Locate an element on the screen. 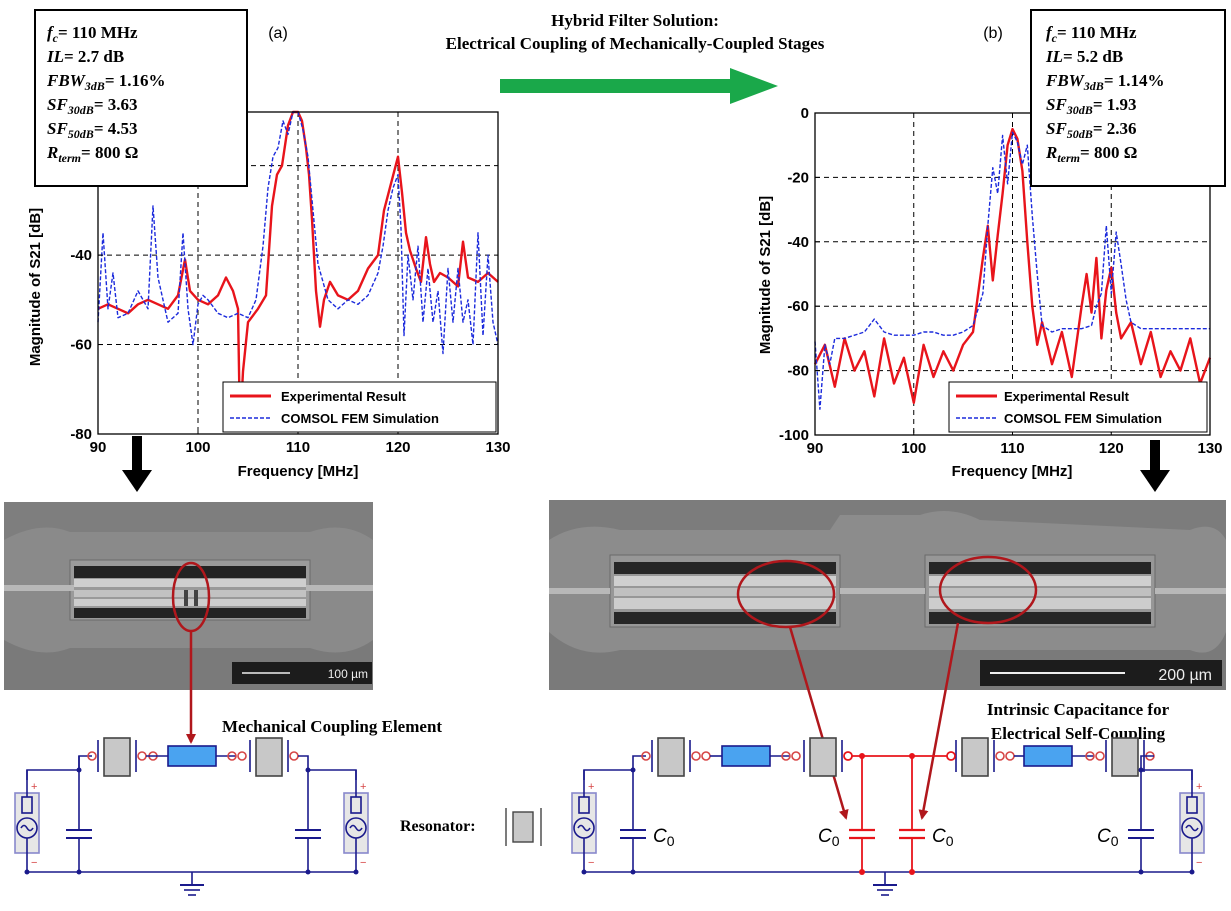  plot-b-ytick-label: -20 is located at coordinates (798, 177).